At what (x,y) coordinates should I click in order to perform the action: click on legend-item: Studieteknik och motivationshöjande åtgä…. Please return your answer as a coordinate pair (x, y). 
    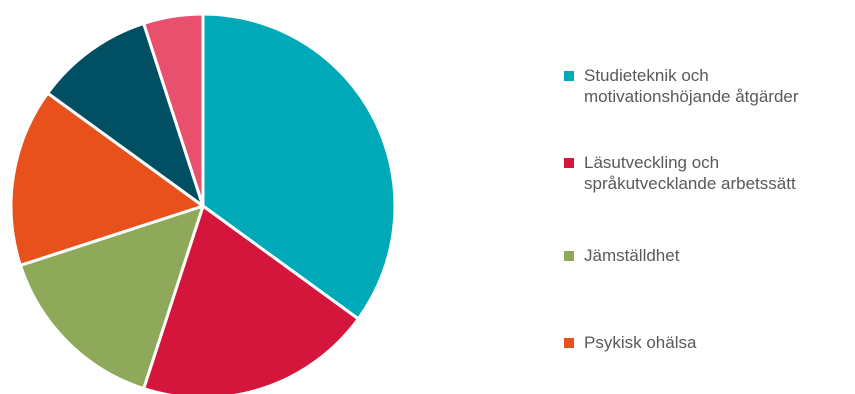
    Looking at the image, I should click on (681, 86).